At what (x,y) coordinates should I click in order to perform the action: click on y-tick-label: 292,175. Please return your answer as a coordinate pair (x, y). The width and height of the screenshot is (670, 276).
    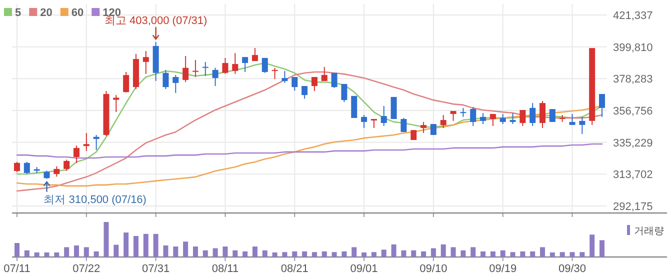
    Looking at the image, I should click on (633, 206).